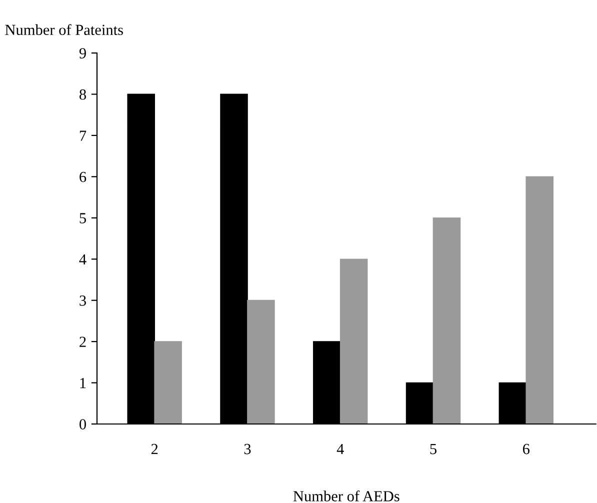  I want to click on x-tick-label: 5, so click(433, 449).